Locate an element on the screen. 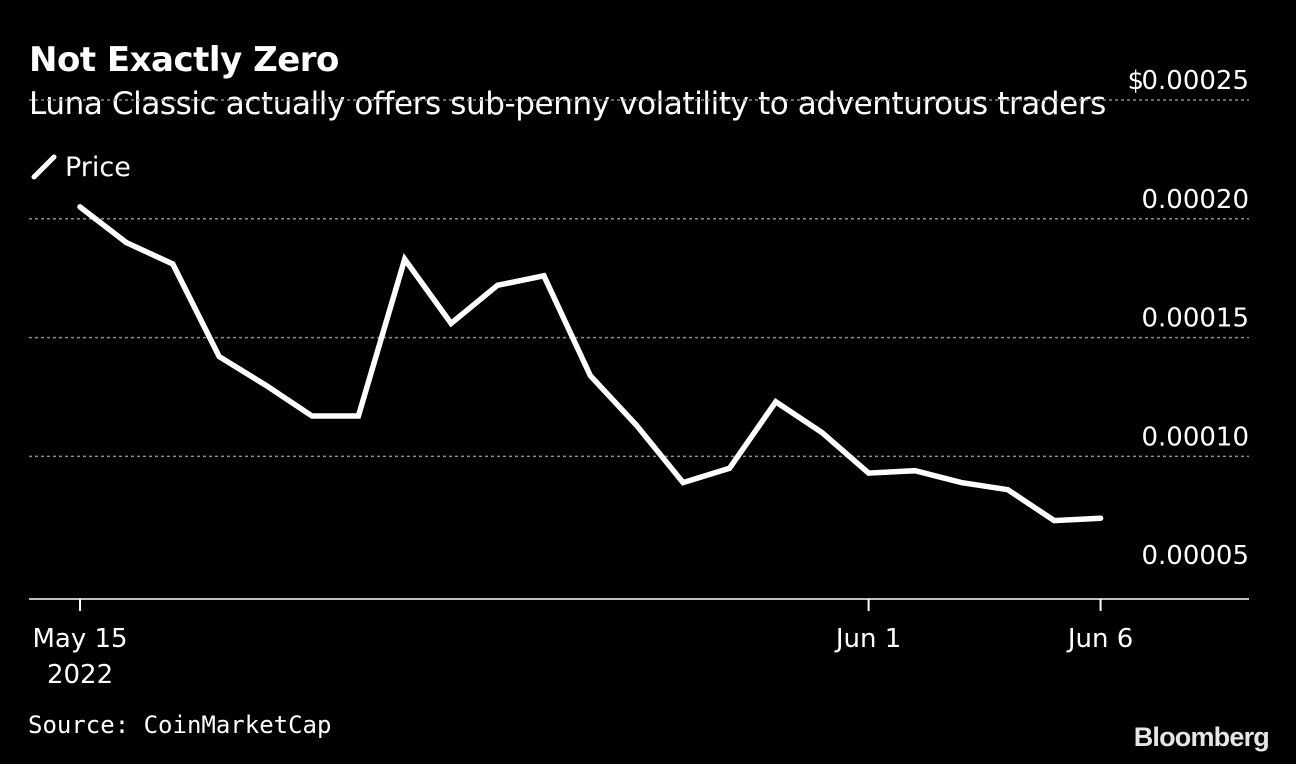 This screenshot has width=1296, height=764. y-tick-label: 0.00010 is located at coordinates (1195, 437).